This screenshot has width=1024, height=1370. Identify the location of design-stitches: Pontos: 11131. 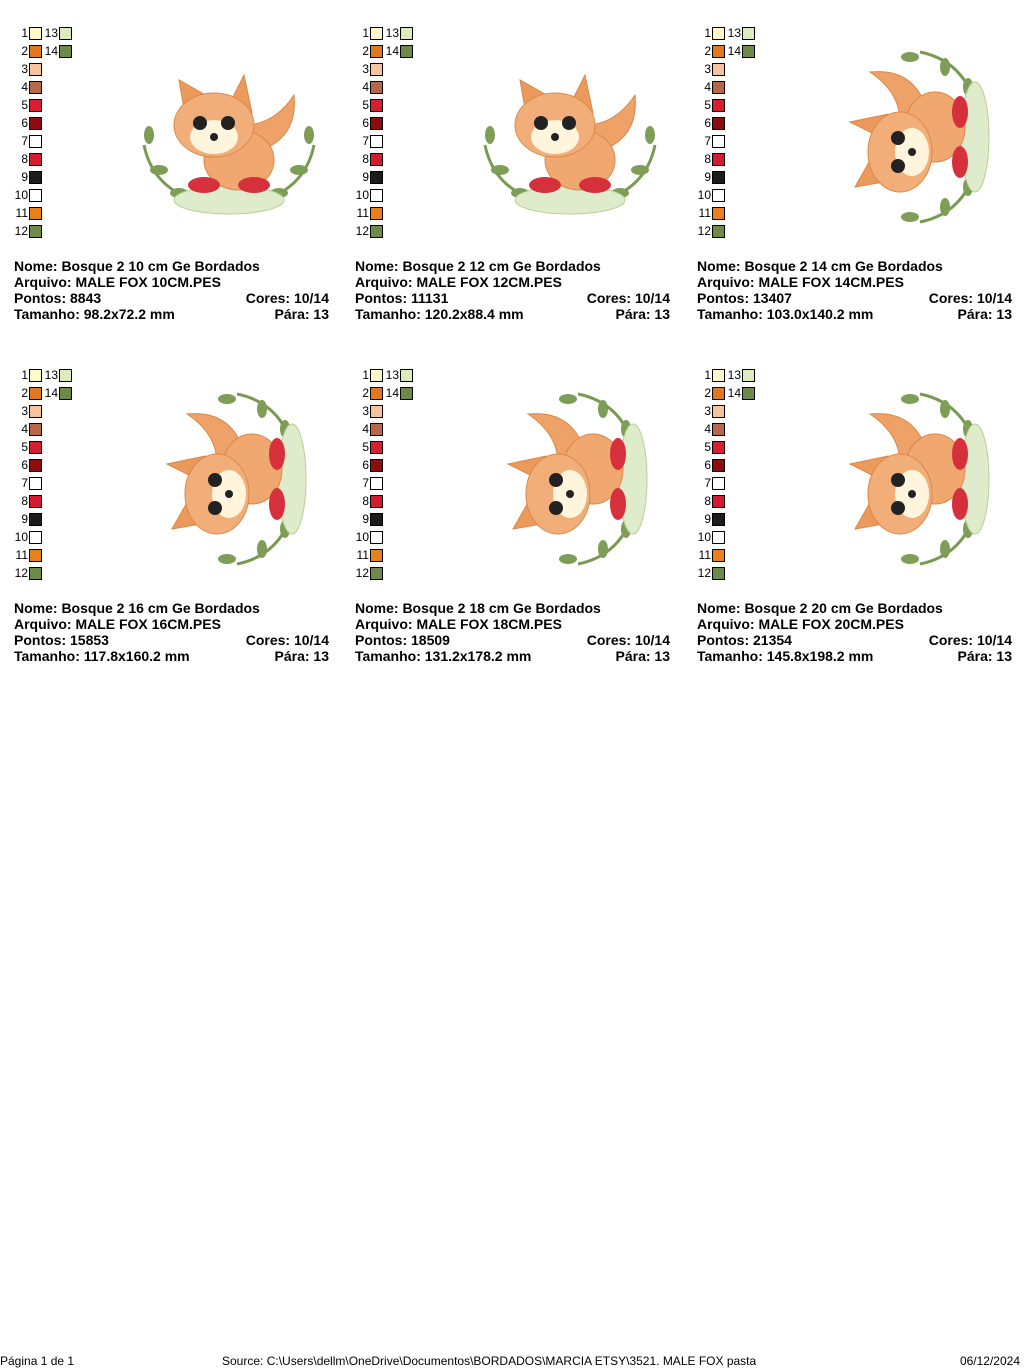
(402, 298).